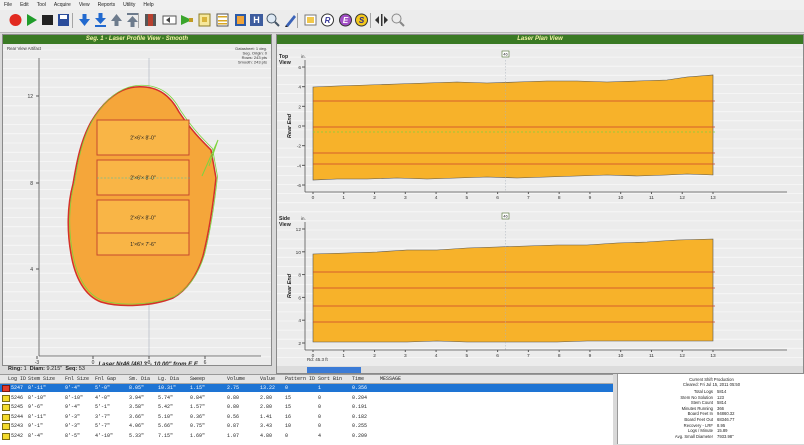 Image resolution: width=804 pixels, height=445 pixels. I want to click on arrow-up-bar-icon, so click(132, 20).